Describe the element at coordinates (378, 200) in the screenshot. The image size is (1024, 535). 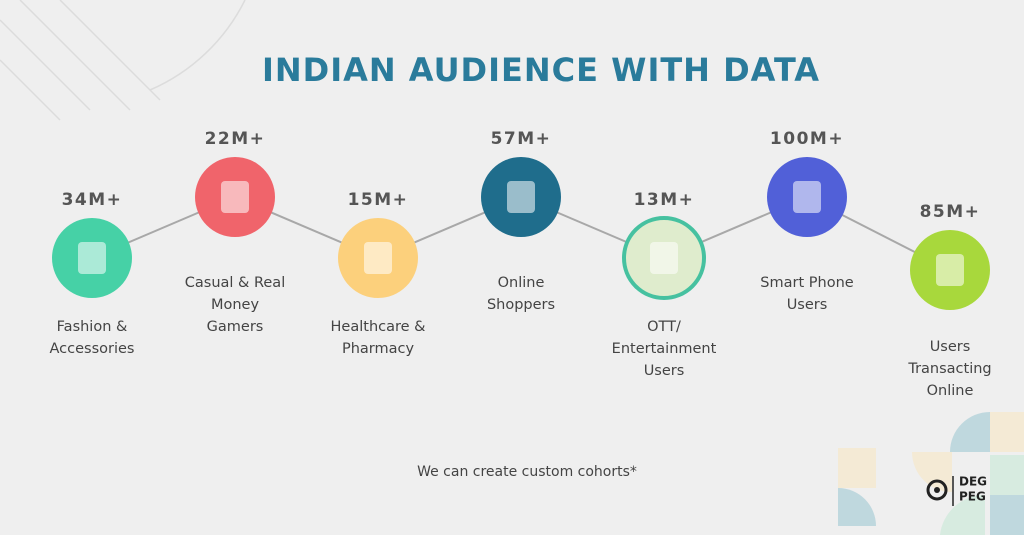
I see `value: 15M+` at that location.